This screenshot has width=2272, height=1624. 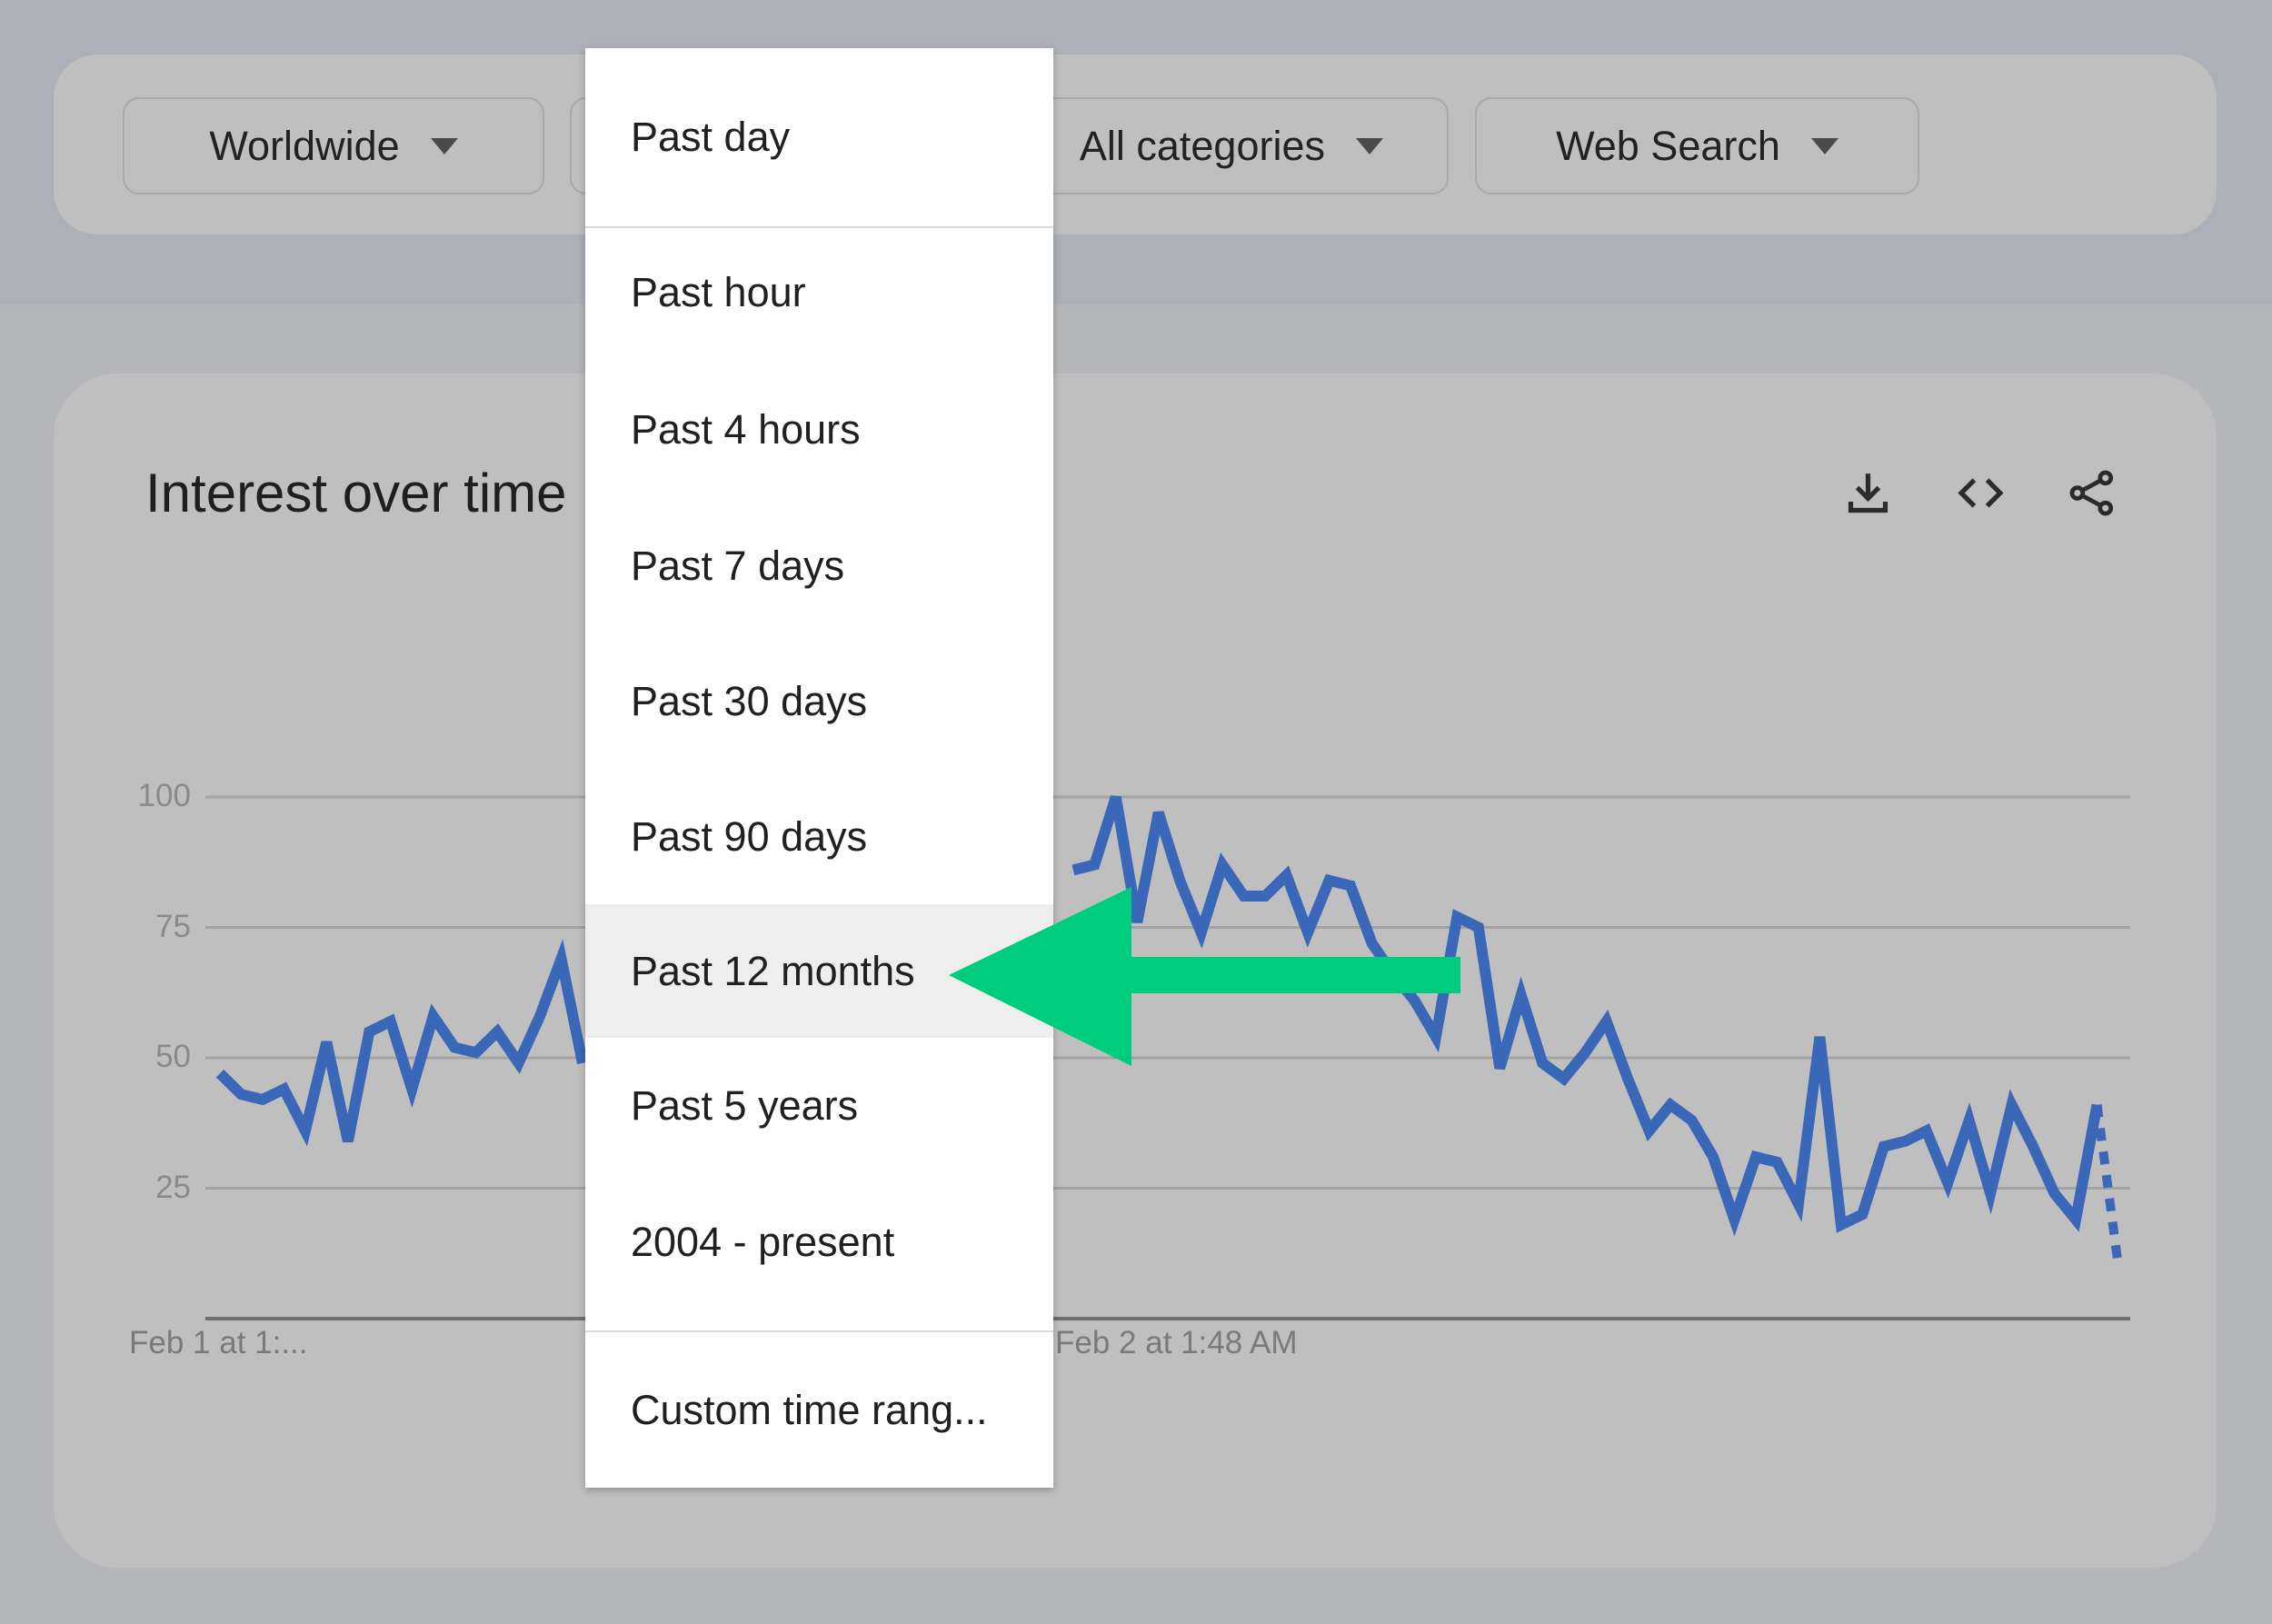 I want to click on location-dropdown: Worldwide, so click(x=333, y=145).